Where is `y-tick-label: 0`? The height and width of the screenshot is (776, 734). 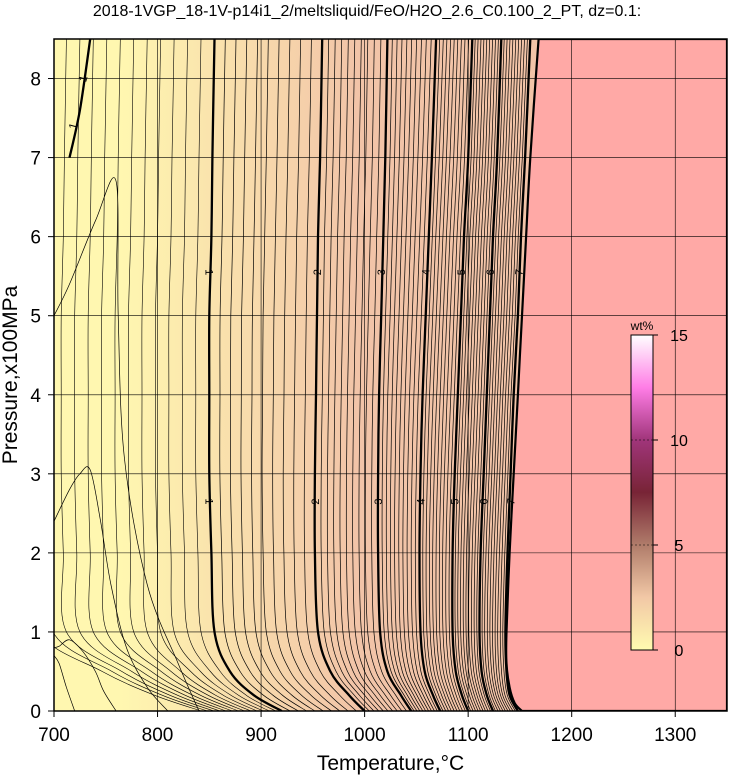
y-tick-label: 0 is located at coordinates (35, 712).